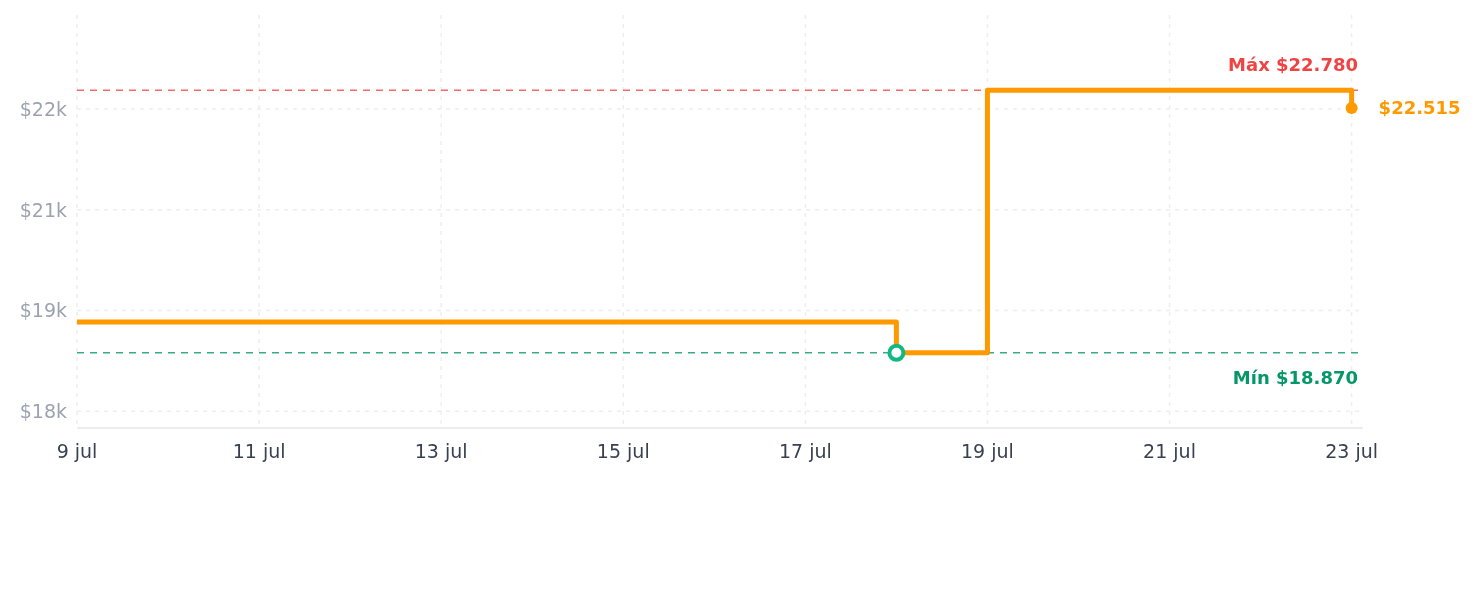  I want to click on x-tick-label: 21 jul, so click(1169, 451).